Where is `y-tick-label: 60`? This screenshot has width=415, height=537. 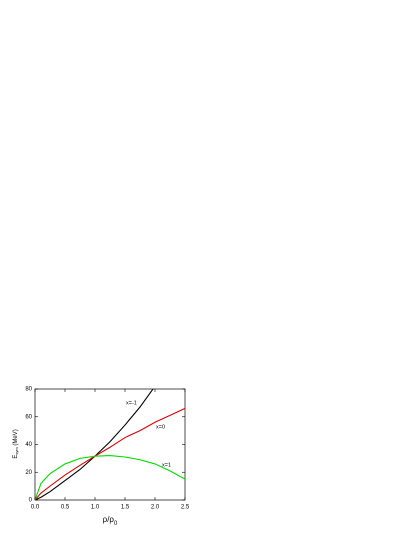
y-tick-label: 60 is located at coordinates (28, 417).